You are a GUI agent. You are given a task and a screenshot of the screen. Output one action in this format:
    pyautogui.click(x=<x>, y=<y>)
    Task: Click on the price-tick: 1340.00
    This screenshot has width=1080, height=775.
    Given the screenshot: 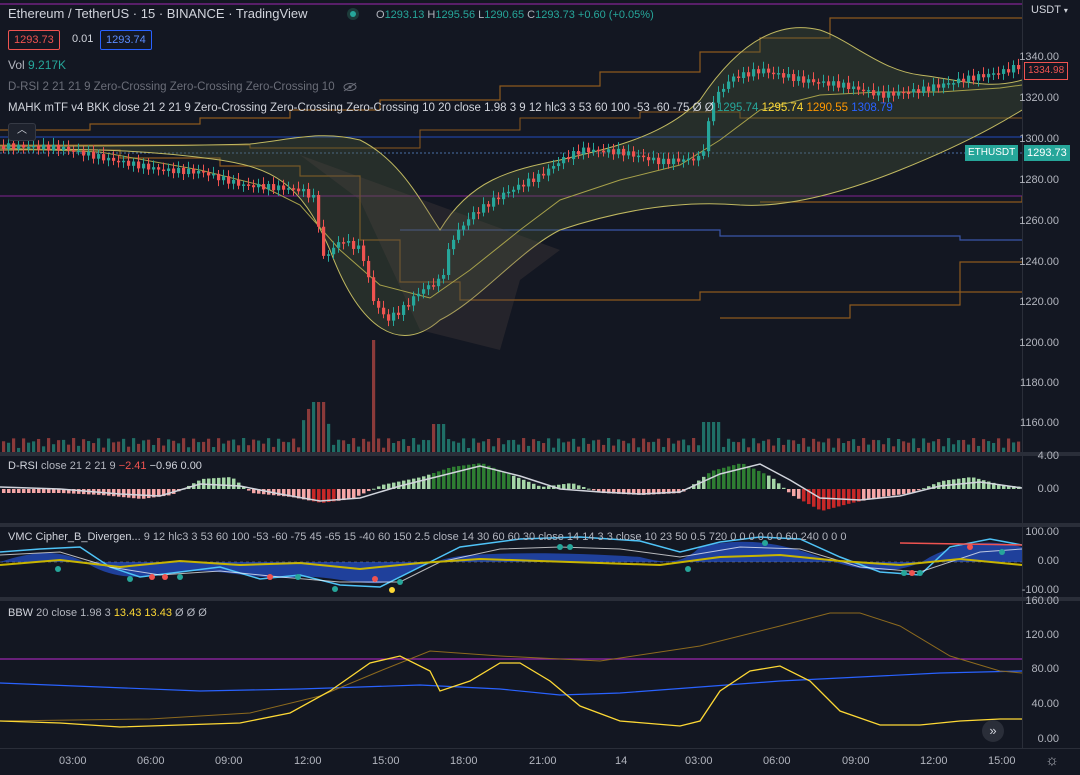 What is the action you would take?
    pyautogui.click(x=1039, y=57)
    